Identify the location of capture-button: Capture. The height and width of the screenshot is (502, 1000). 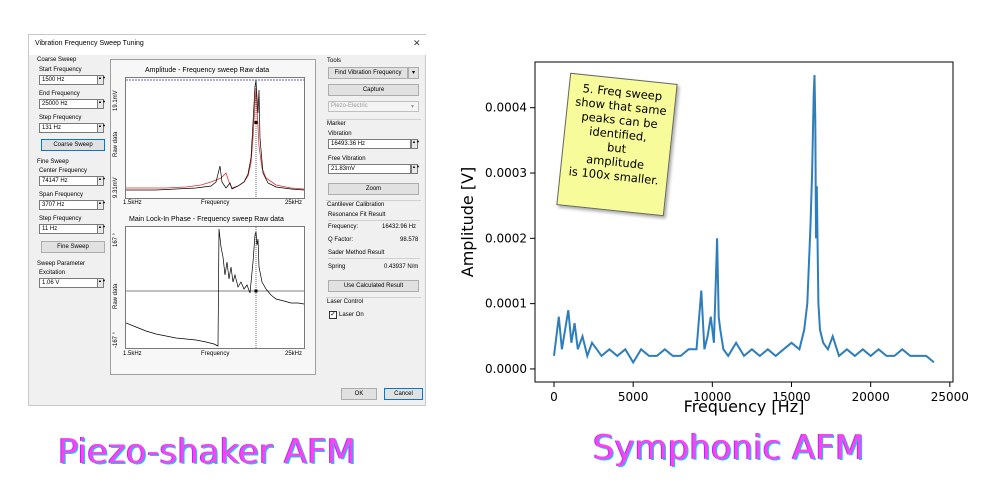
(373, 90).